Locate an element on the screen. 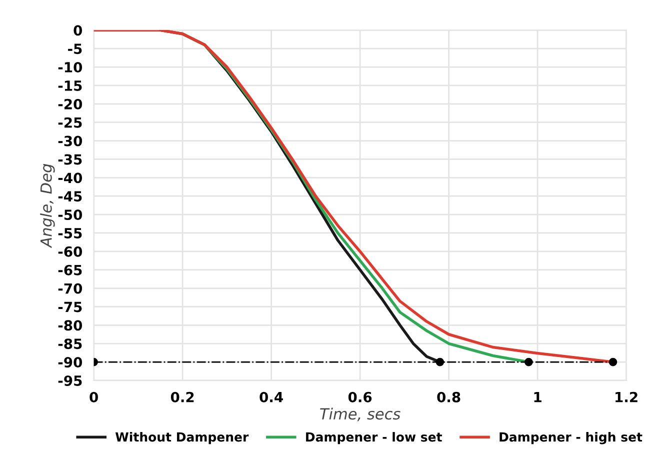 This screenshot has width=647, height=464. y-tick-label: -50 is located at coordinates (70, 215).